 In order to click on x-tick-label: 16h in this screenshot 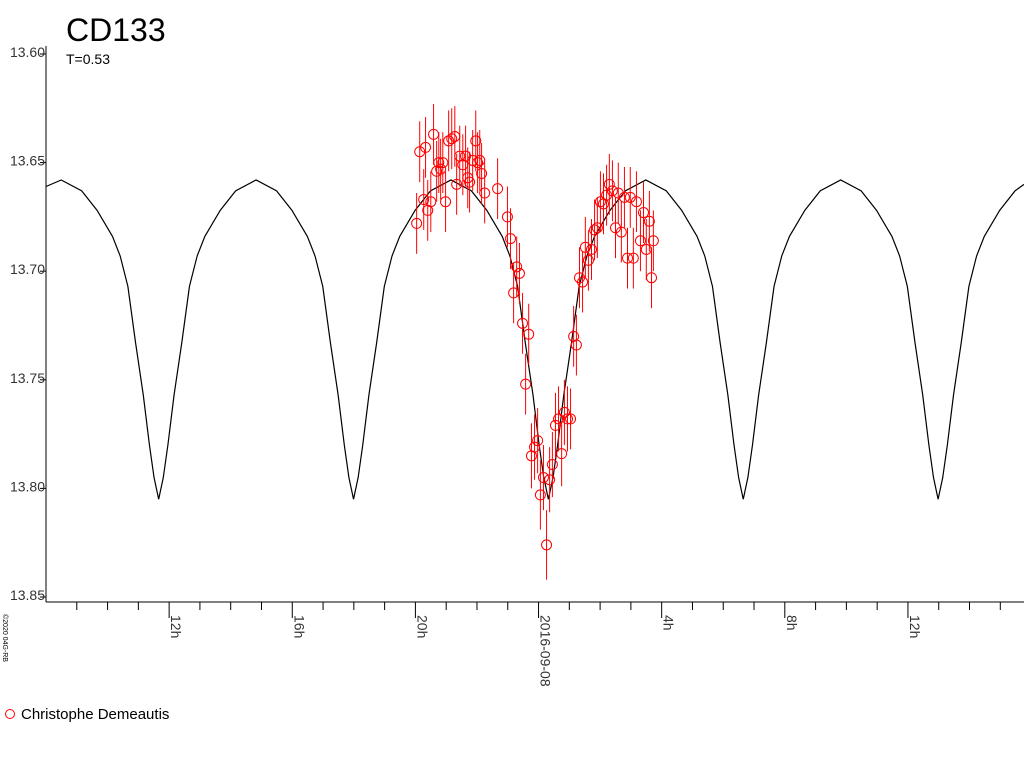, I will do `click(299, 626)`.